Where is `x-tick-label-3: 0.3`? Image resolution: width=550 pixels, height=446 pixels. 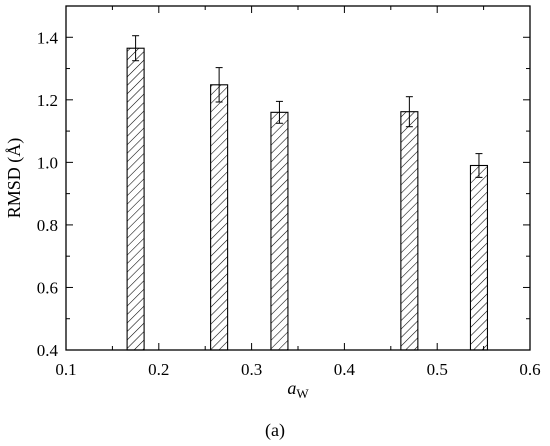
x-tick-label-3: 0.3 is located at coordinates (251, 369).